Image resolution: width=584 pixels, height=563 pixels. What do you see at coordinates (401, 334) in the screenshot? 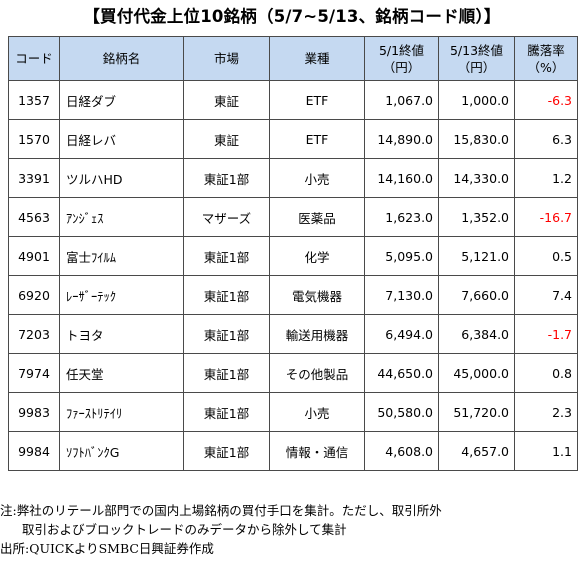
I see `cell-price-may1: 6,494.0` at bounding box center [401, 334].